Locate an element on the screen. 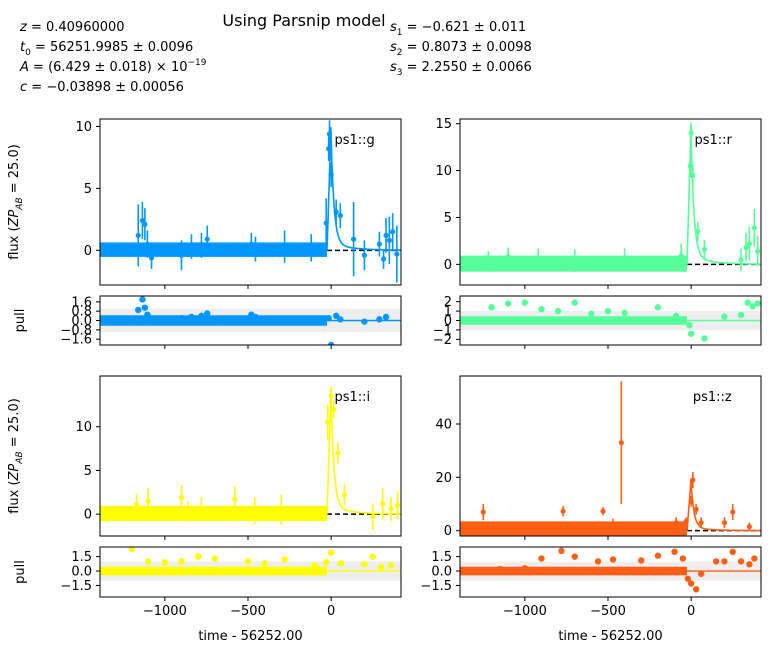 The image size is (780, 670). model-curve is located at coordinates (363, 451).